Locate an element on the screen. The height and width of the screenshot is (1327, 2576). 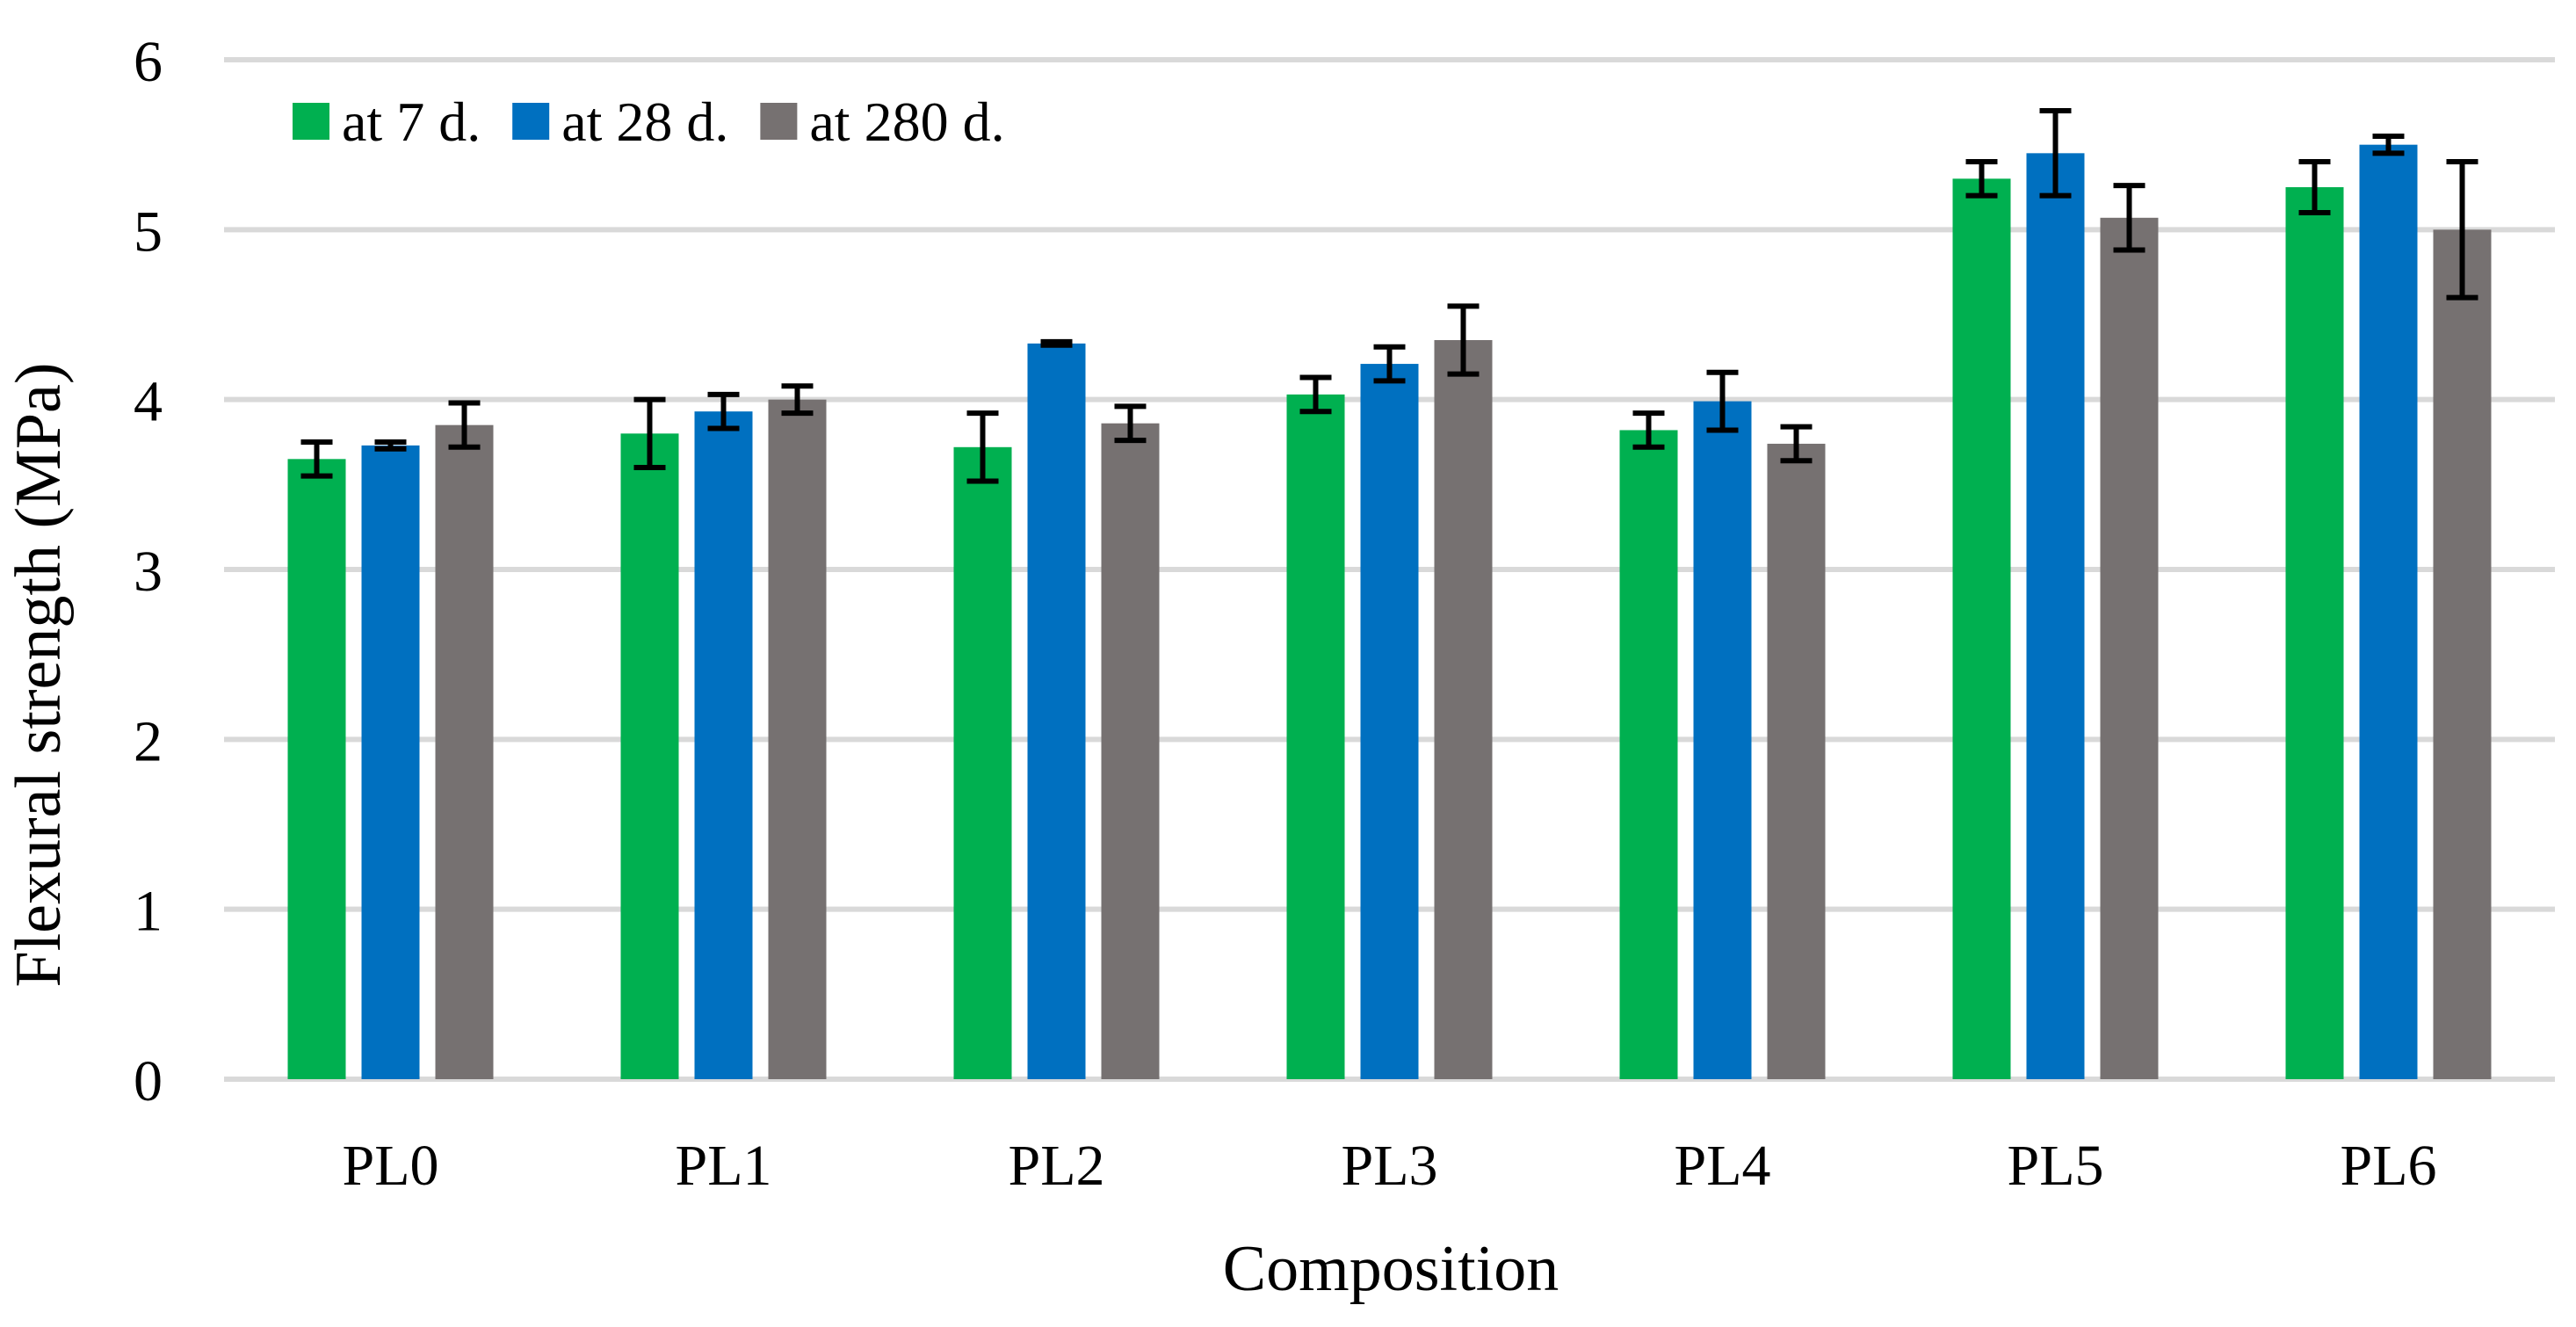
y-tick-label: 5 is located at coordinates (148, 231).